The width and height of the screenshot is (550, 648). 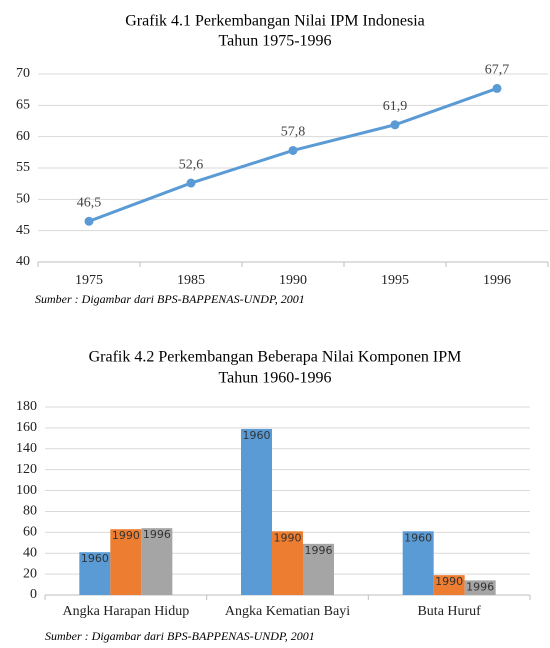 I want to click on x-tick-label: Buta Huruf, so click(x=449, y=611).